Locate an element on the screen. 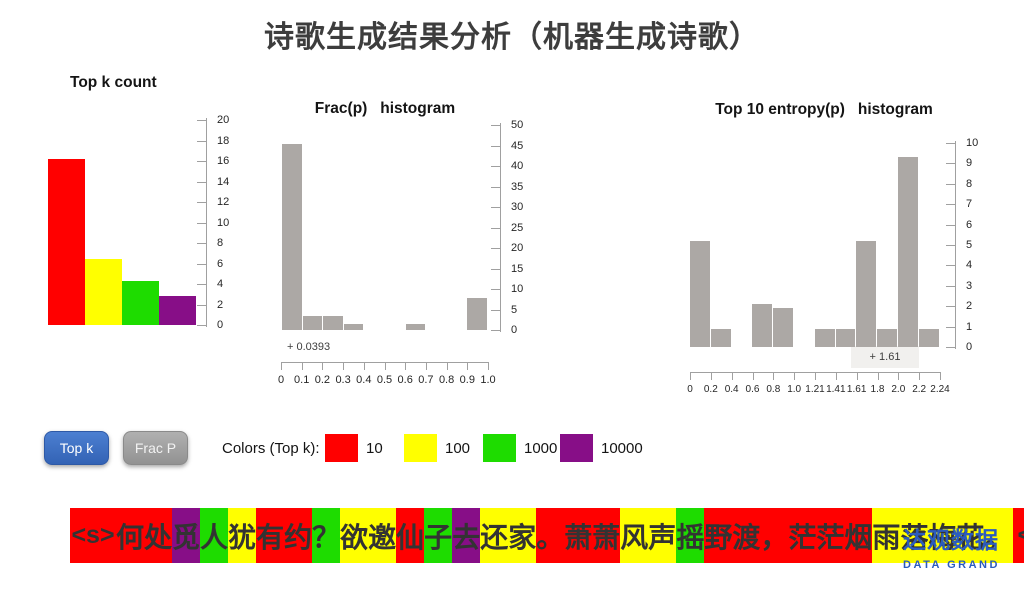  entropy-y-tick-label: 10 is located at coordinates (972, 143).